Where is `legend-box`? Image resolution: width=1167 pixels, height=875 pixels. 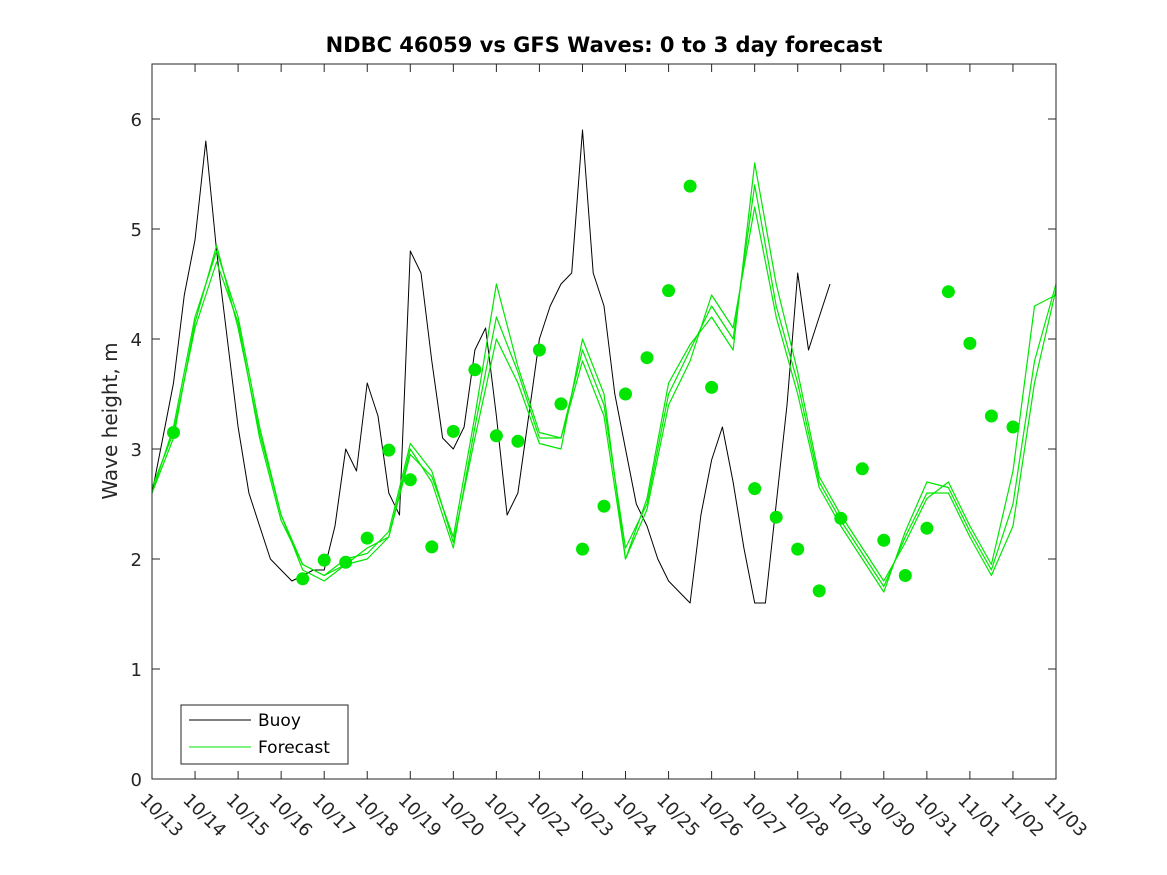 legend-box is located at coordinates (264, 734).